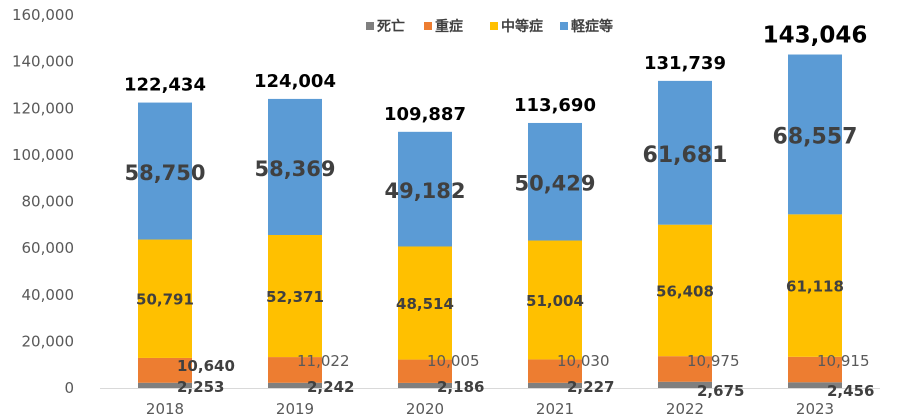 The height and width of the screenshot is (420, 900). What do you see at coordinates (295, 81) in the screenshot?
I see `total-value-label: 124,004` at bounding box center [295, 81].